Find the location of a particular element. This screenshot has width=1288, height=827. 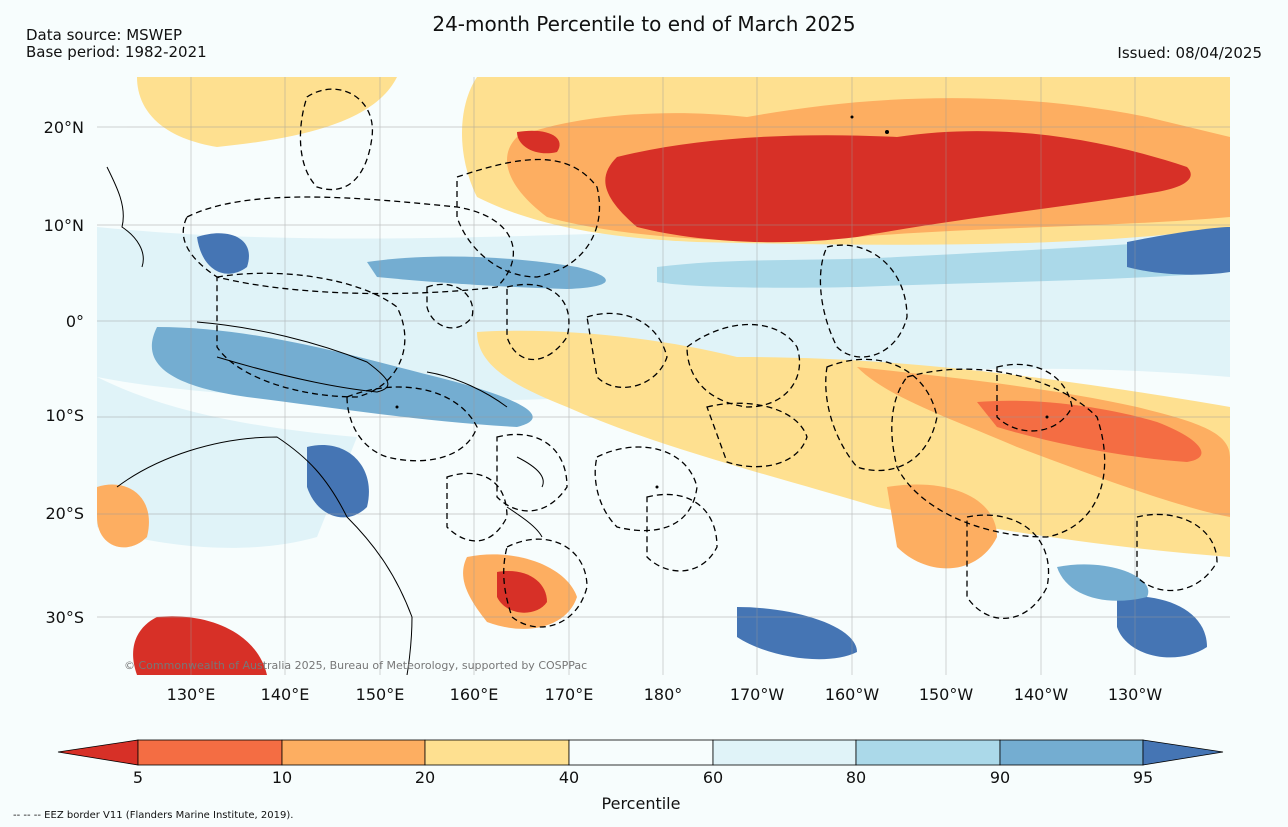

field-orange-australia-west is located at coordinates (123, 516).